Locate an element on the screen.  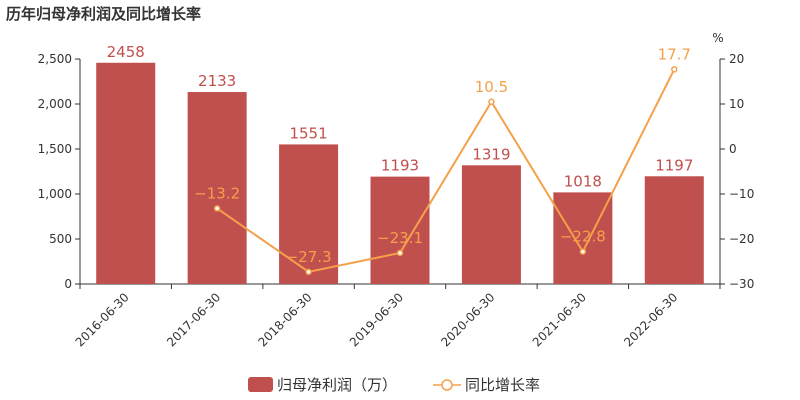
right-axis-tick-label: −30 is located at coordinates (741, 284).